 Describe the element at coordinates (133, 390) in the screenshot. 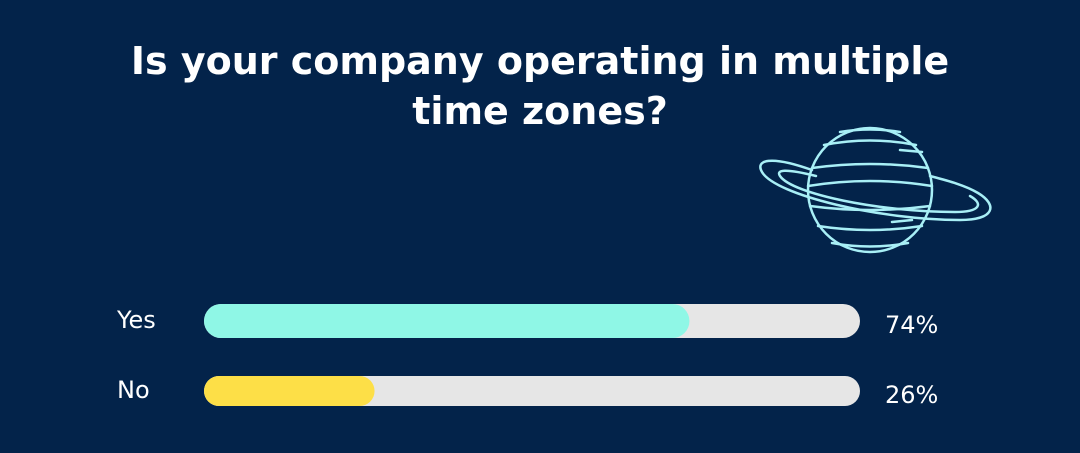

I see `category-label: No` at that location.